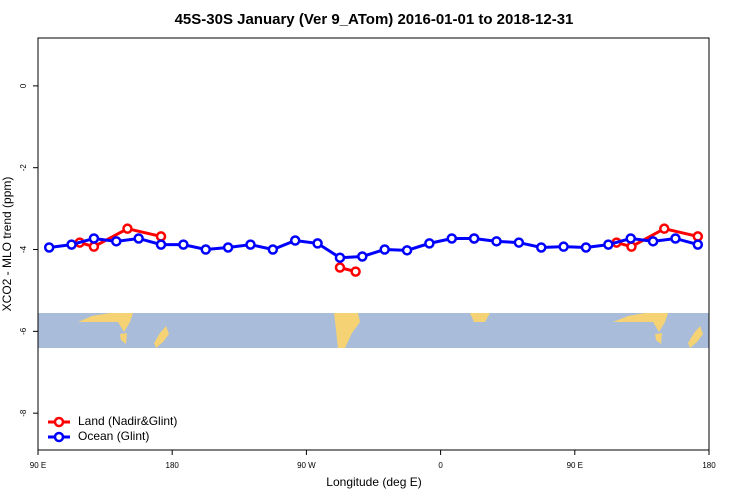  Describe the element at coordinates (440, 465) in the screenshot. I see `x-tick-label: 0` at that location.